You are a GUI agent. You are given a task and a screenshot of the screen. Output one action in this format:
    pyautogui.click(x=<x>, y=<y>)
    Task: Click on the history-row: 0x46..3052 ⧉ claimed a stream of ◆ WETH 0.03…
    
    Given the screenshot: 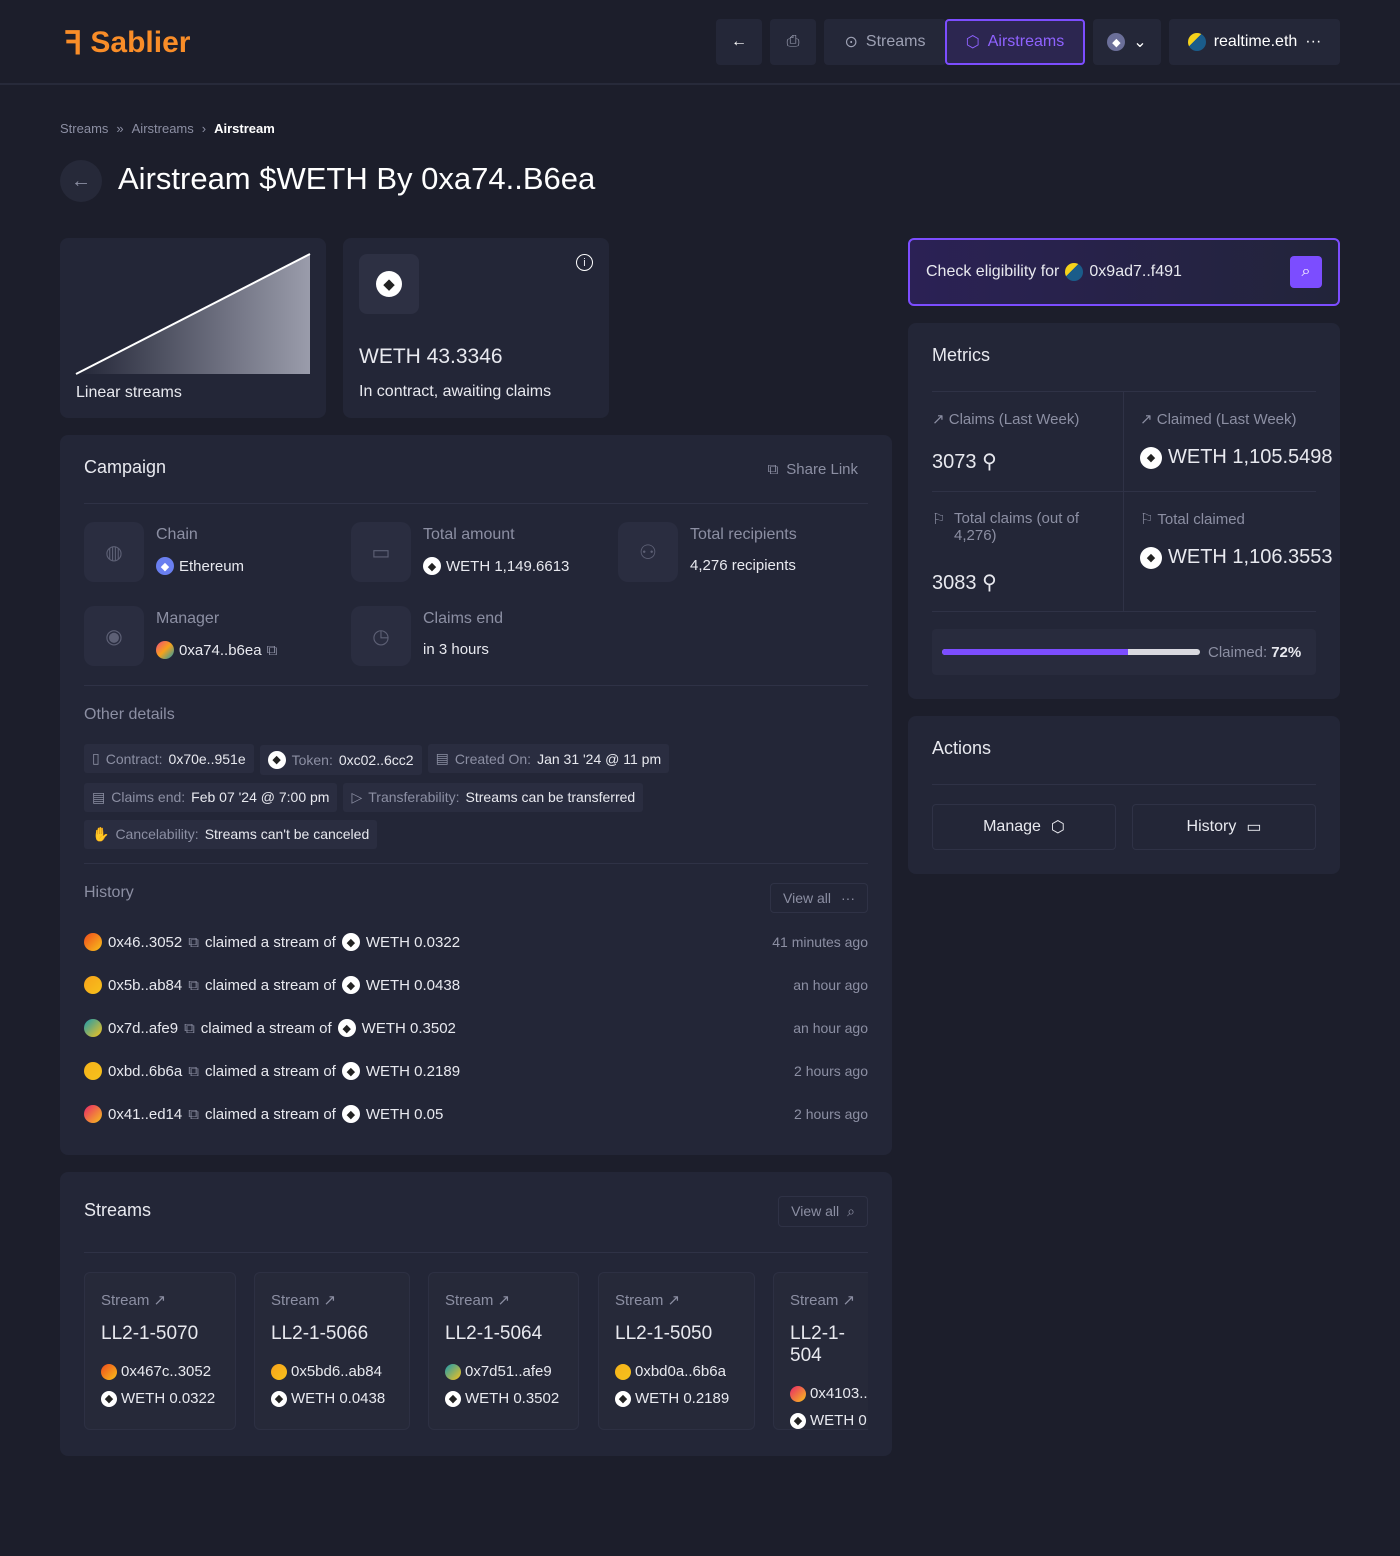 What is the action you would take?
    pyautogui.click(x=476, y=942)
    